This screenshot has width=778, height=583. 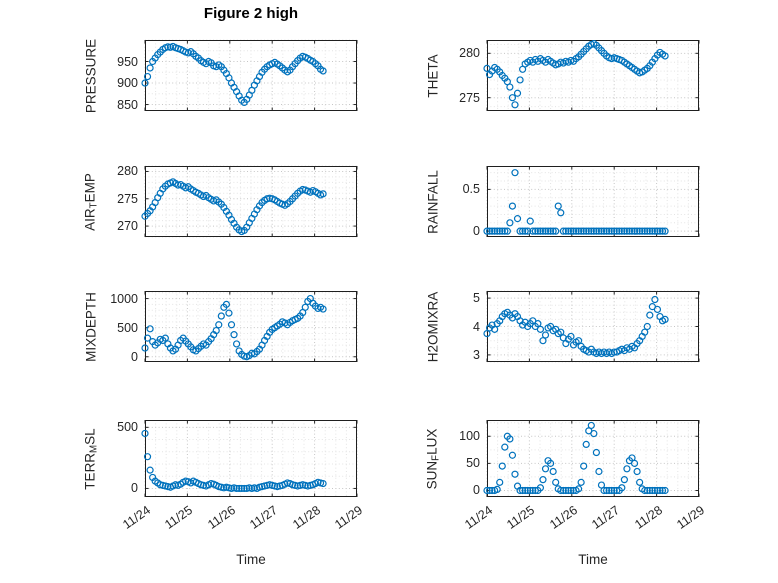 I want to click on y-tick-label: 850, so click(x=127, y=104).